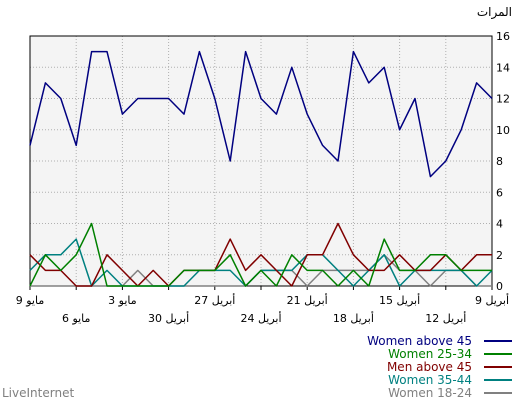 Image resolution: width=520 pixels, height=405 pixels. Describe the element at coordinates (430, 380) in the screenshot. I see `legend-label: Women 35-44` at that location.